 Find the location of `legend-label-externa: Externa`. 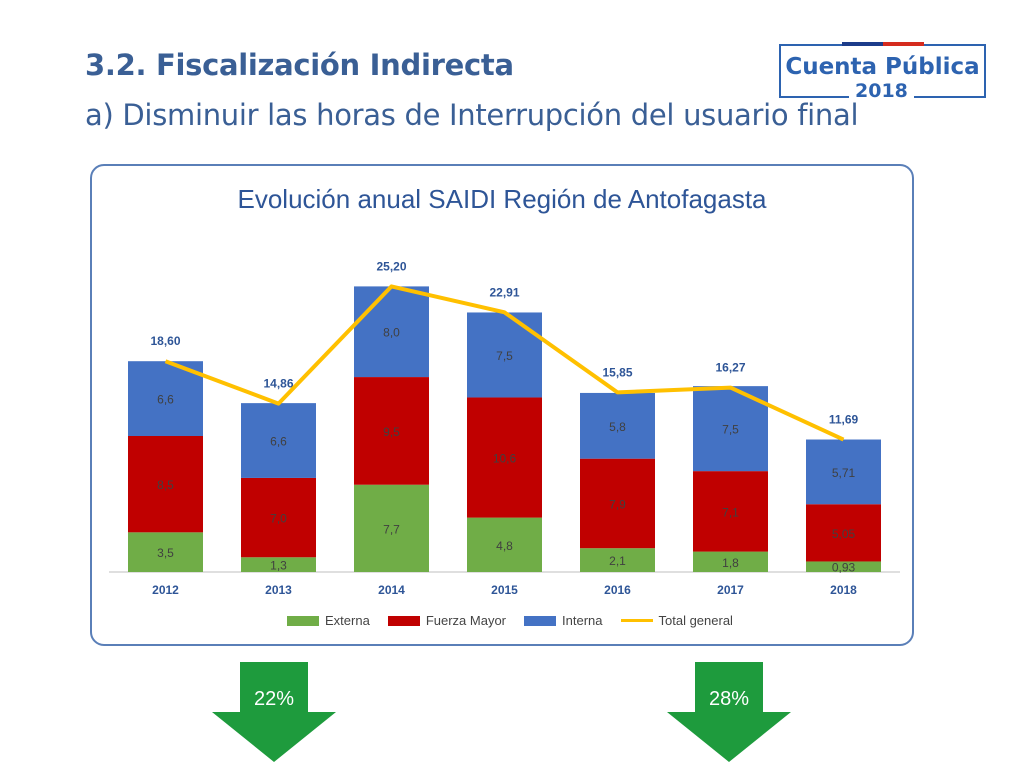

legend-label-externa: Externa is located at coordinates (347, 620).